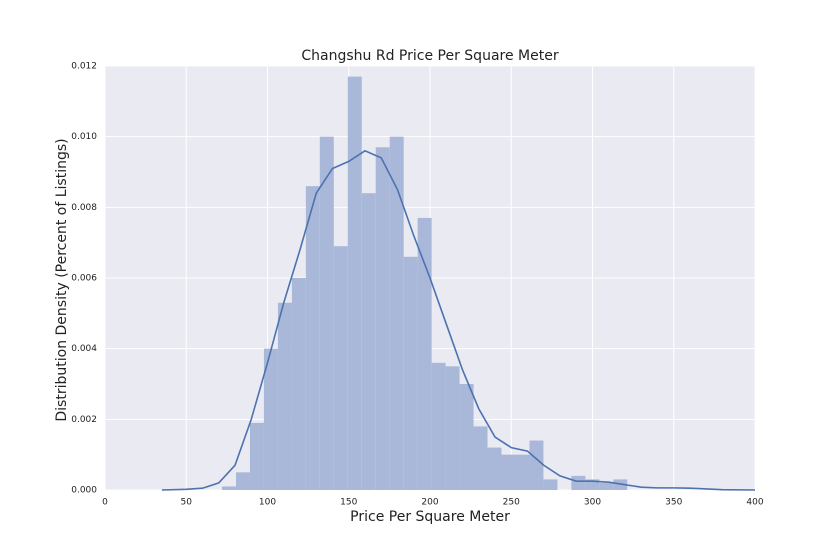 The height and width of the screenshot is (560, 840). Describe the element at coordinates (84, 349) in the screenshot. I see `y-tick-label: 0.004` at that location.